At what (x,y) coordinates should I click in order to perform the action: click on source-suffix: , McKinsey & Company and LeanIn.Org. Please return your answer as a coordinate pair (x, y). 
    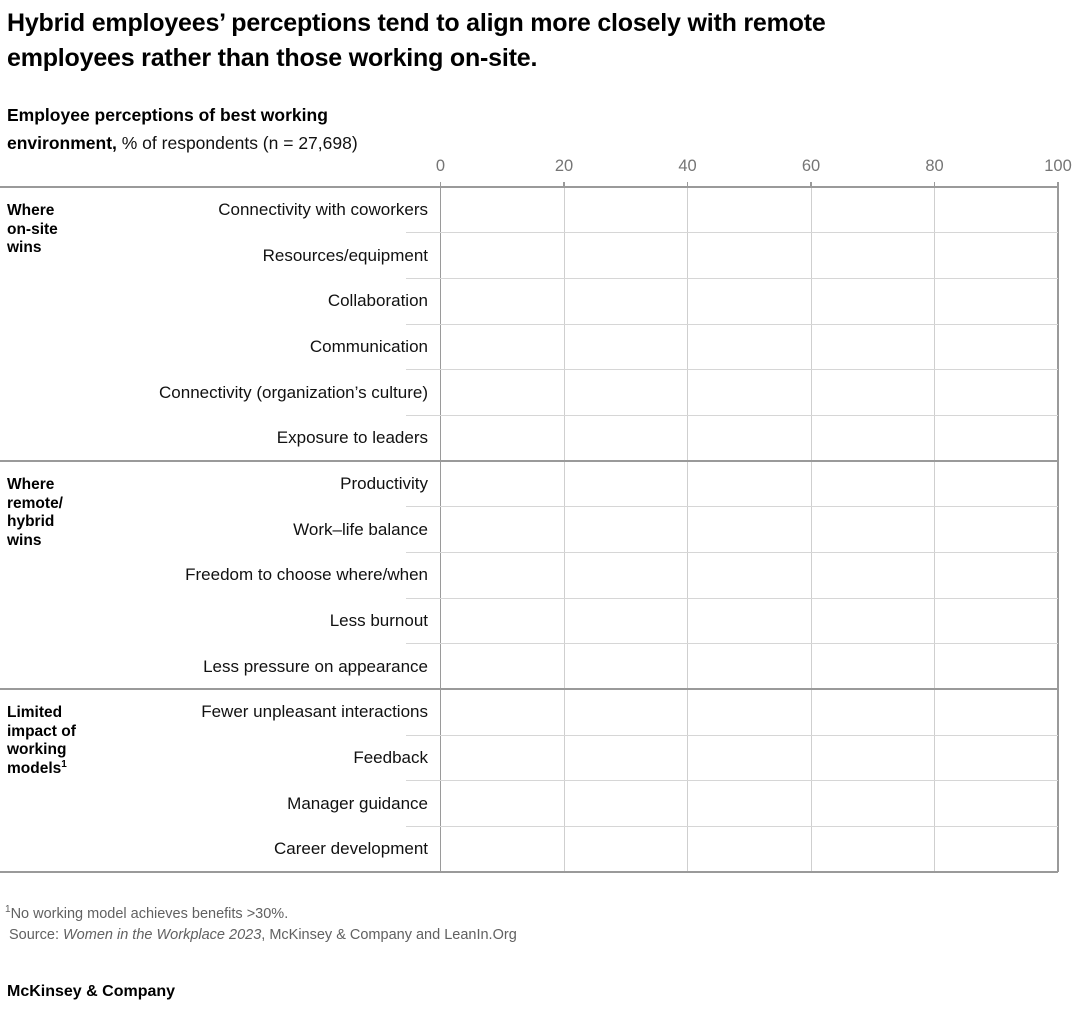
    Looking at the image, I should click on (389, 935).